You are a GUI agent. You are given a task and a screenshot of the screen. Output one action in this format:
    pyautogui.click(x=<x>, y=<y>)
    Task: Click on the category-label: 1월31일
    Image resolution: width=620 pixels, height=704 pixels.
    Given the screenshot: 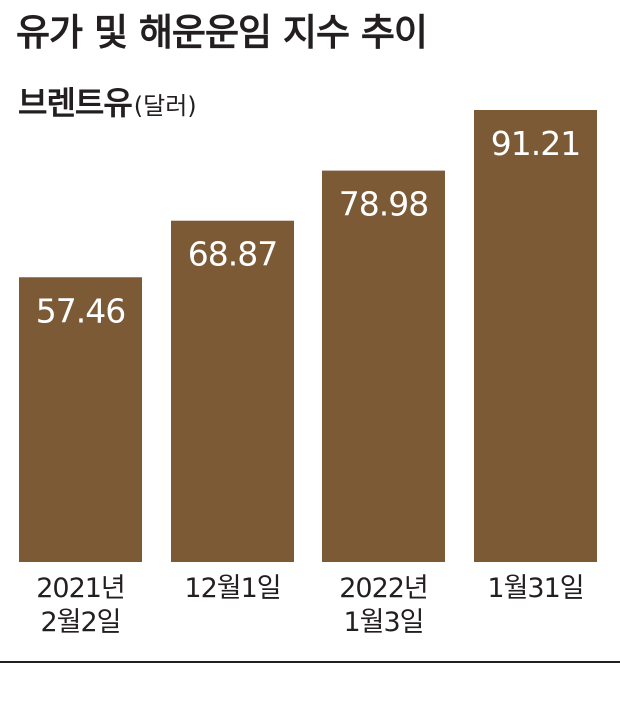 What is the action you would take?
    pyautogui.click(x=535, y=588)
    